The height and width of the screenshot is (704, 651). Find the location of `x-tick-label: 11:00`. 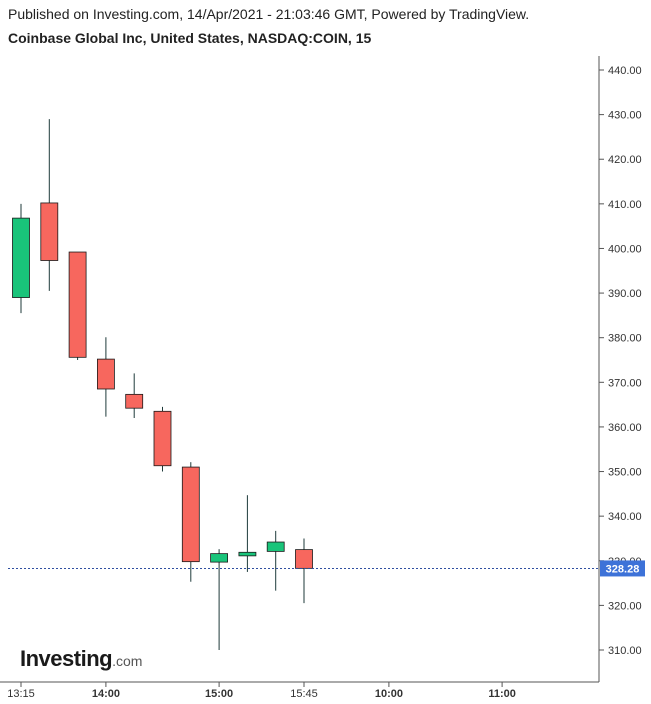

x-tick-label: 11:00 is located at coordinates (502, 694).